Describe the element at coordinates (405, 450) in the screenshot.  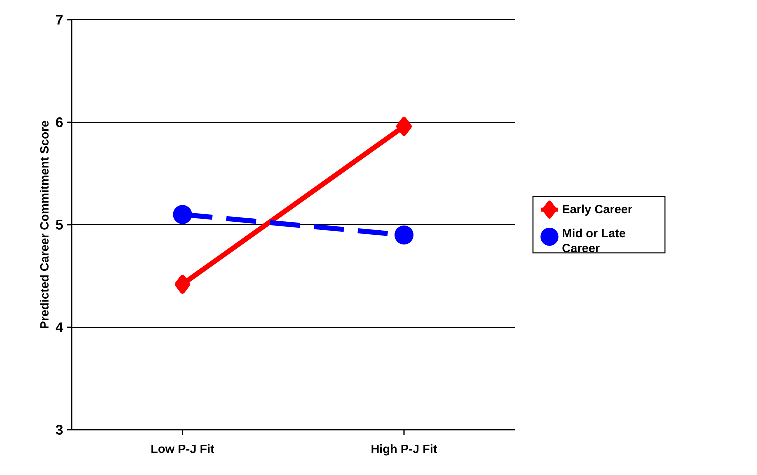
I see `x-tick-label: High P-J Fit` at that location.